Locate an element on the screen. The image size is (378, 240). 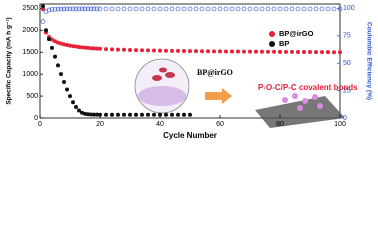
annotation: BP@irGO is located at coordinates (215, 72).